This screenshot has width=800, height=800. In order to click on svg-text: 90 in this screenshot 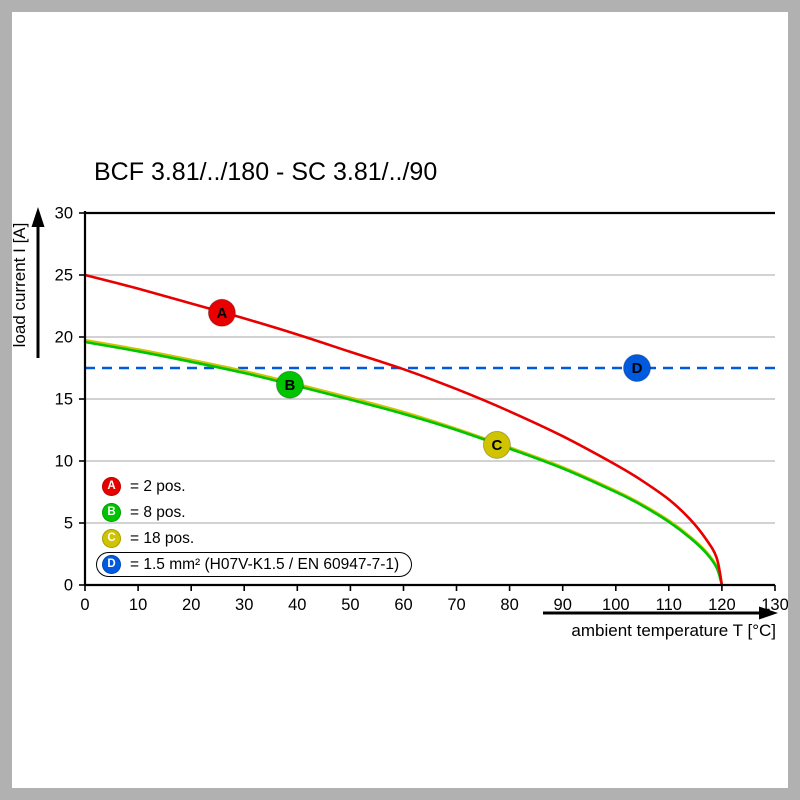, I will do `click(563, 605)`.